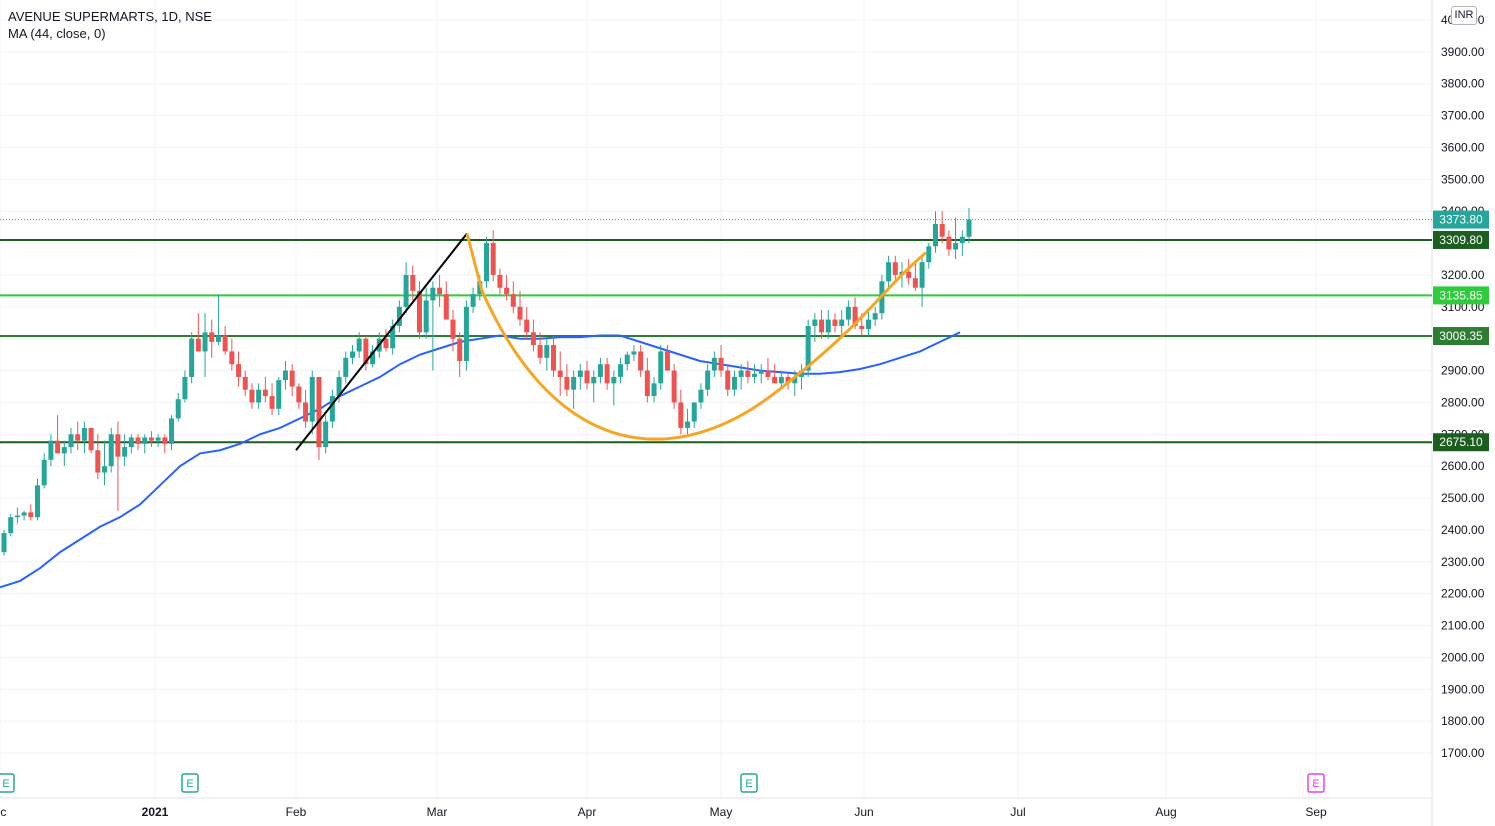  What do you see at coordinates (57, 33) in the screenshot?
I see `ma-indicator-label: MA (44, close, 0)` at bounding box center [57, 33].